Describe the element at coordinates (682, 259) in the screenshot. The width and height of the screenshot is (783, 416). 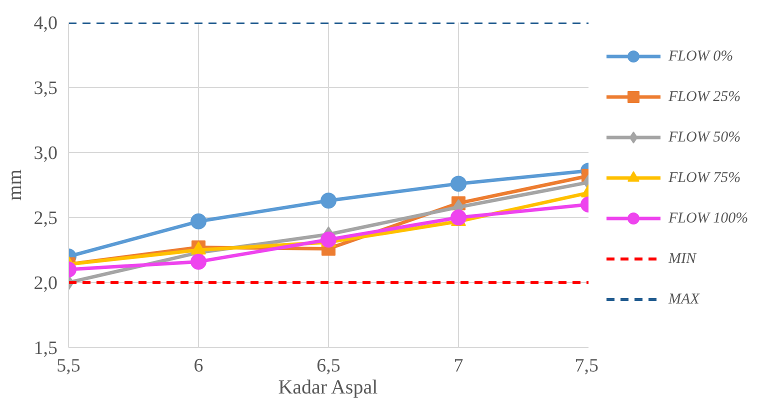
I see `legend-label: MIN` at that location.